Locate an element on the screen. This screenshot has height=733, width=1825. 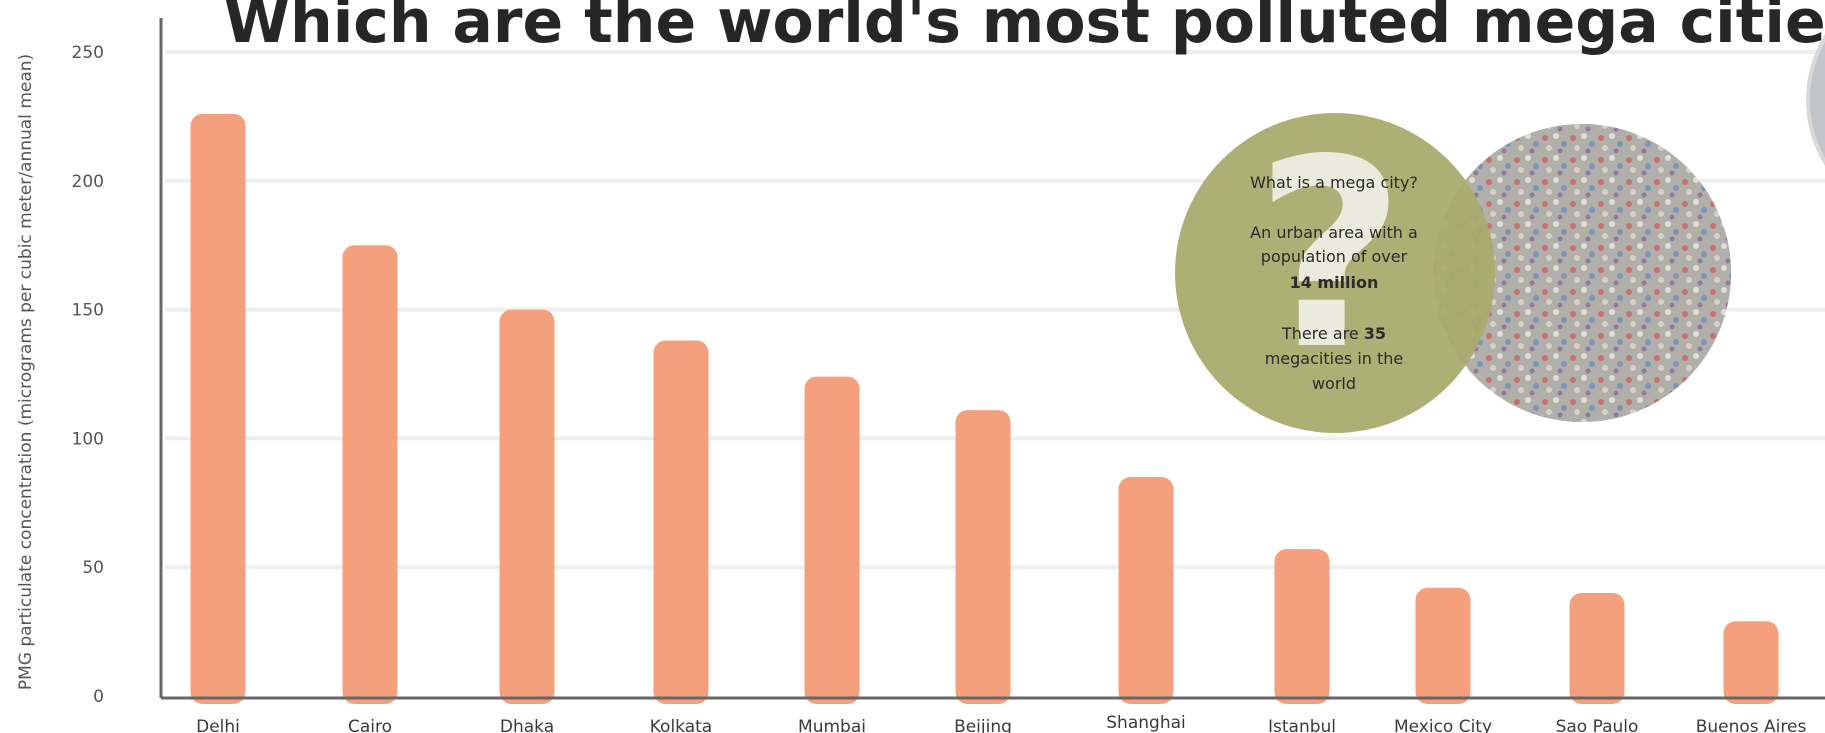
question-mark-icon: ? is located at coordinates (1330, 256).